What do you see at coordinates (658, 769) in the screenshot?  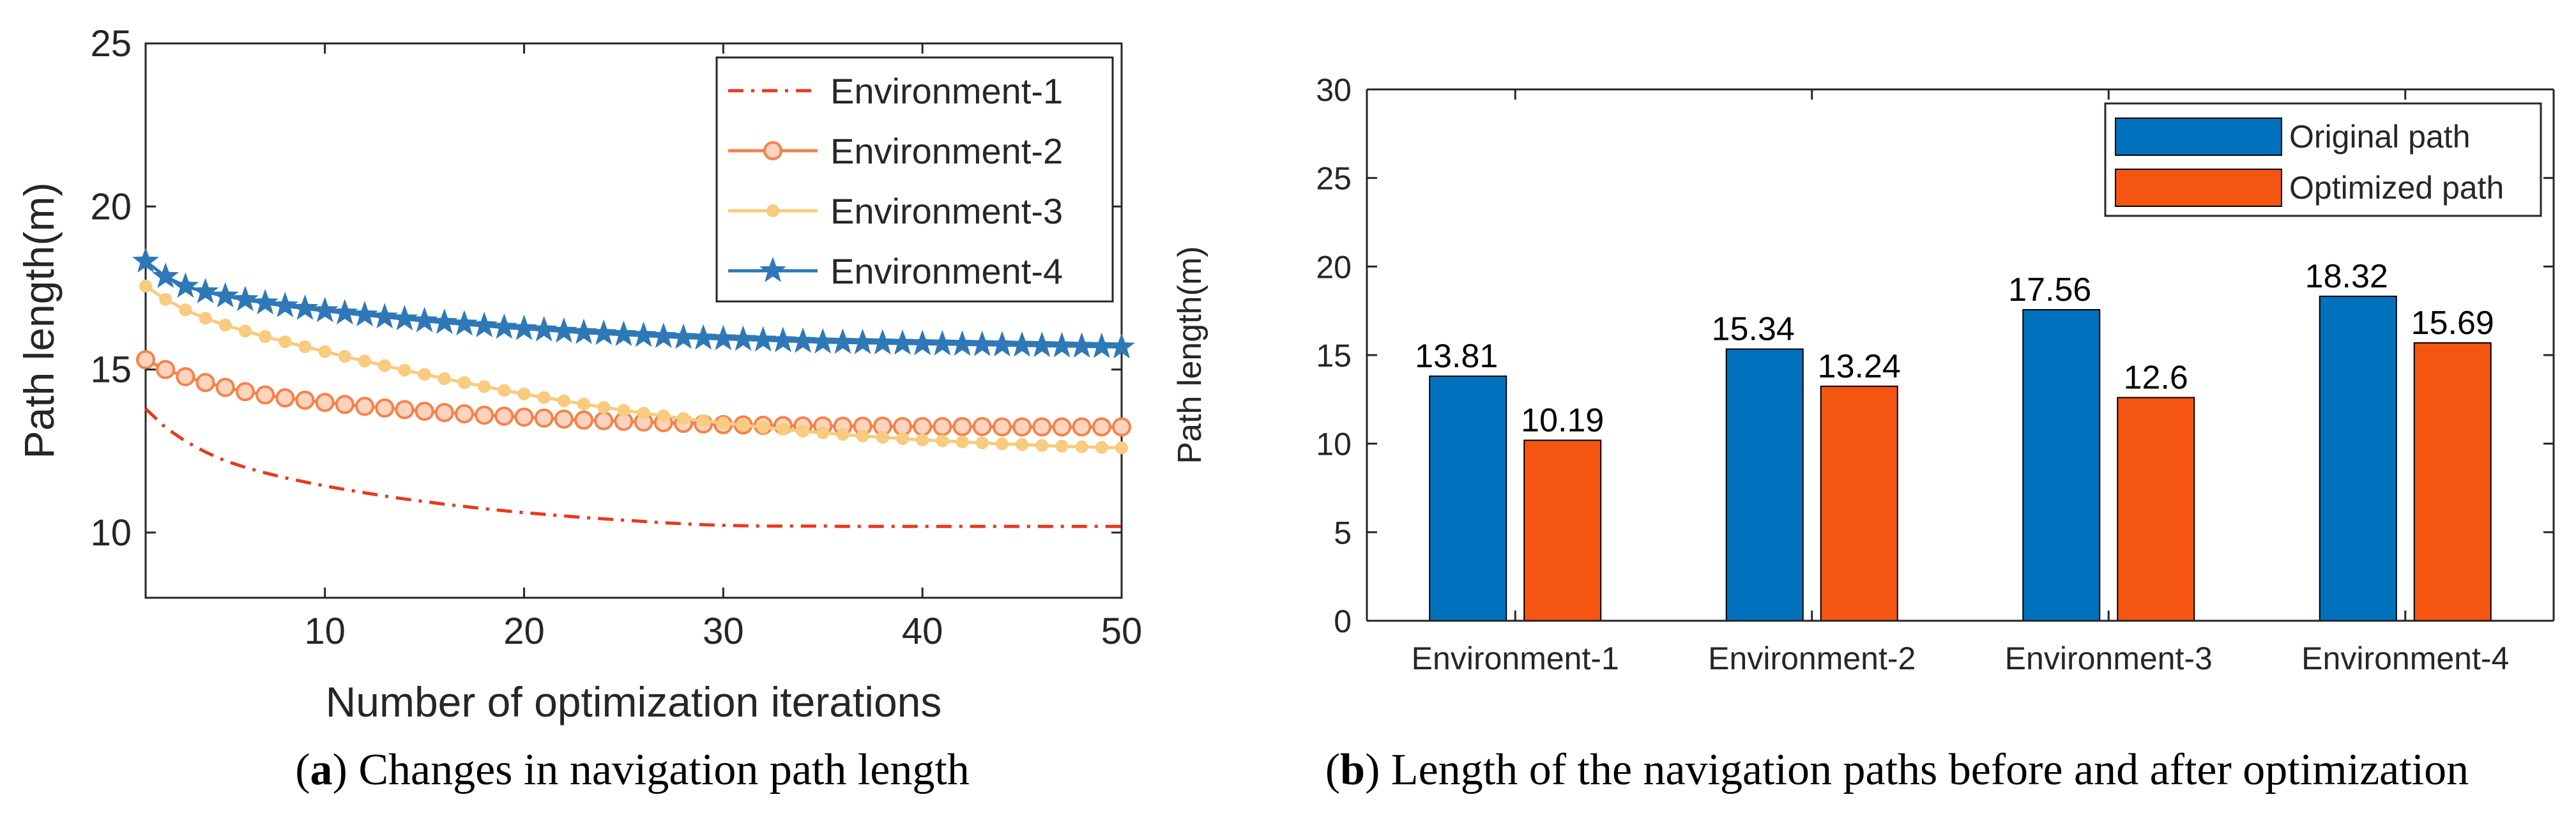 I see `caption-a-text: Changes in navigation path length` at bounding box center [658, 769].